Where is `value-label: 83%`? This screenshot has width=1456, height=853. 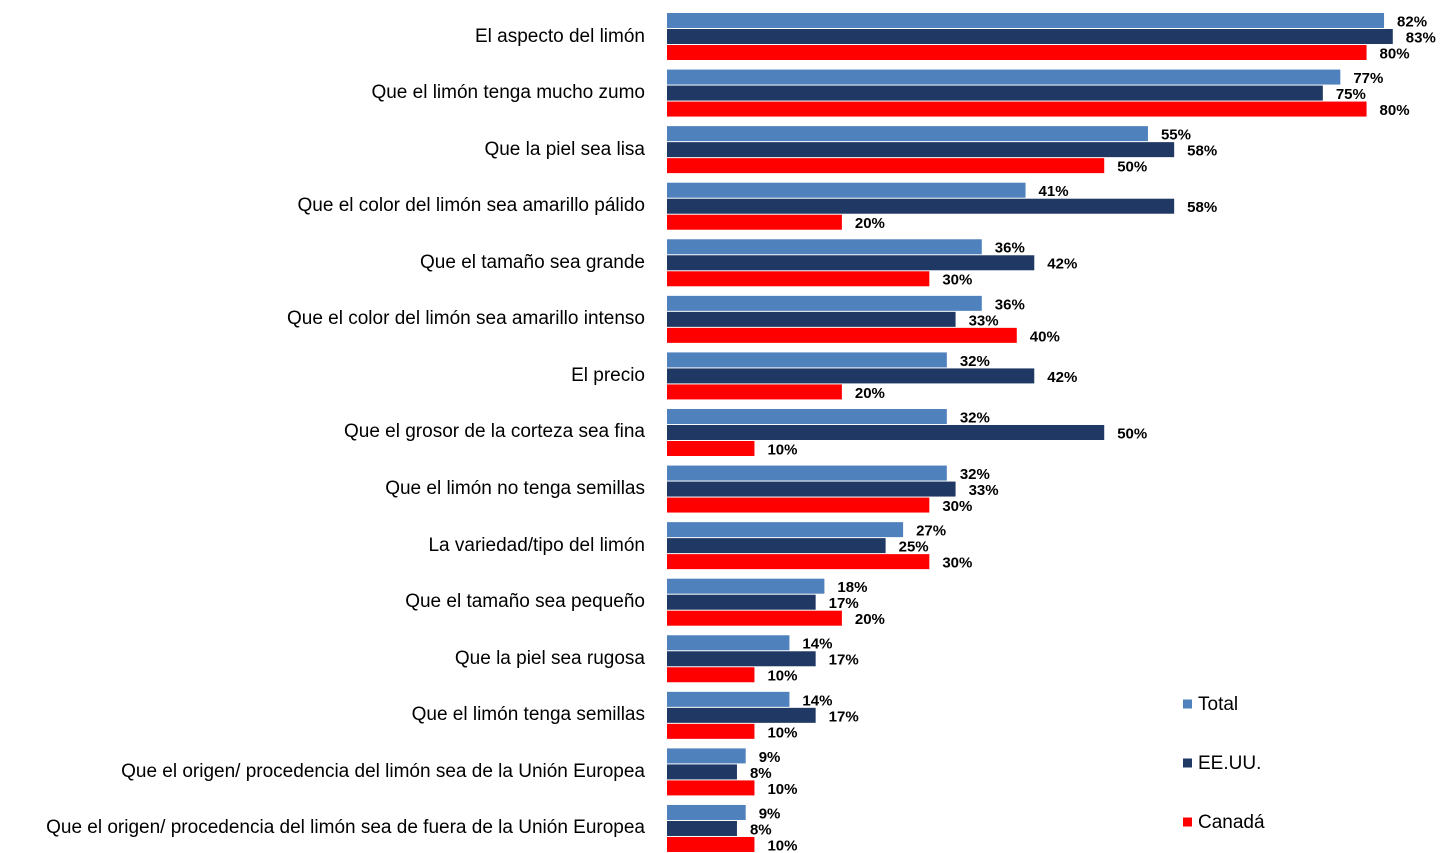
value-label: 83% is located at coordinates (1421, 37).